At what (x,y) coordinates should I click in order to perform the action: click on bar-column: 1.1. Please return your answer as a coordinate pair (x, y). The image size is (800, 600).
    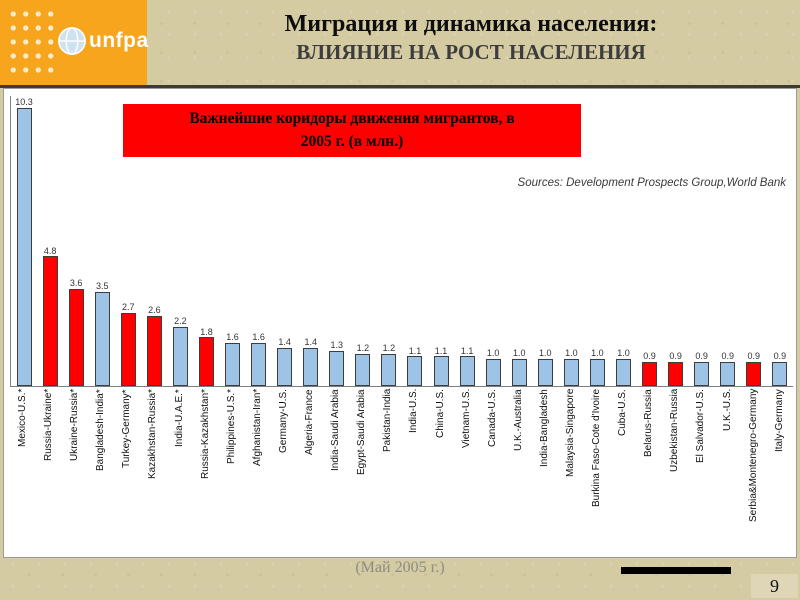
    Looking at the image, I should click on (415, 241).